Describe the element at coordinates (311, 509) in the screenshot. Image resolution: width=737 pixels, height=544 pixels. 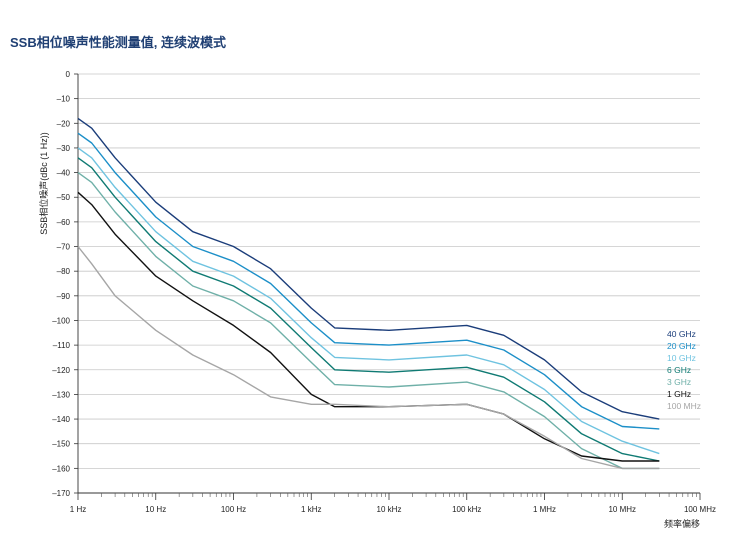
I see `x-tick-label: 1 kHz` at that location.